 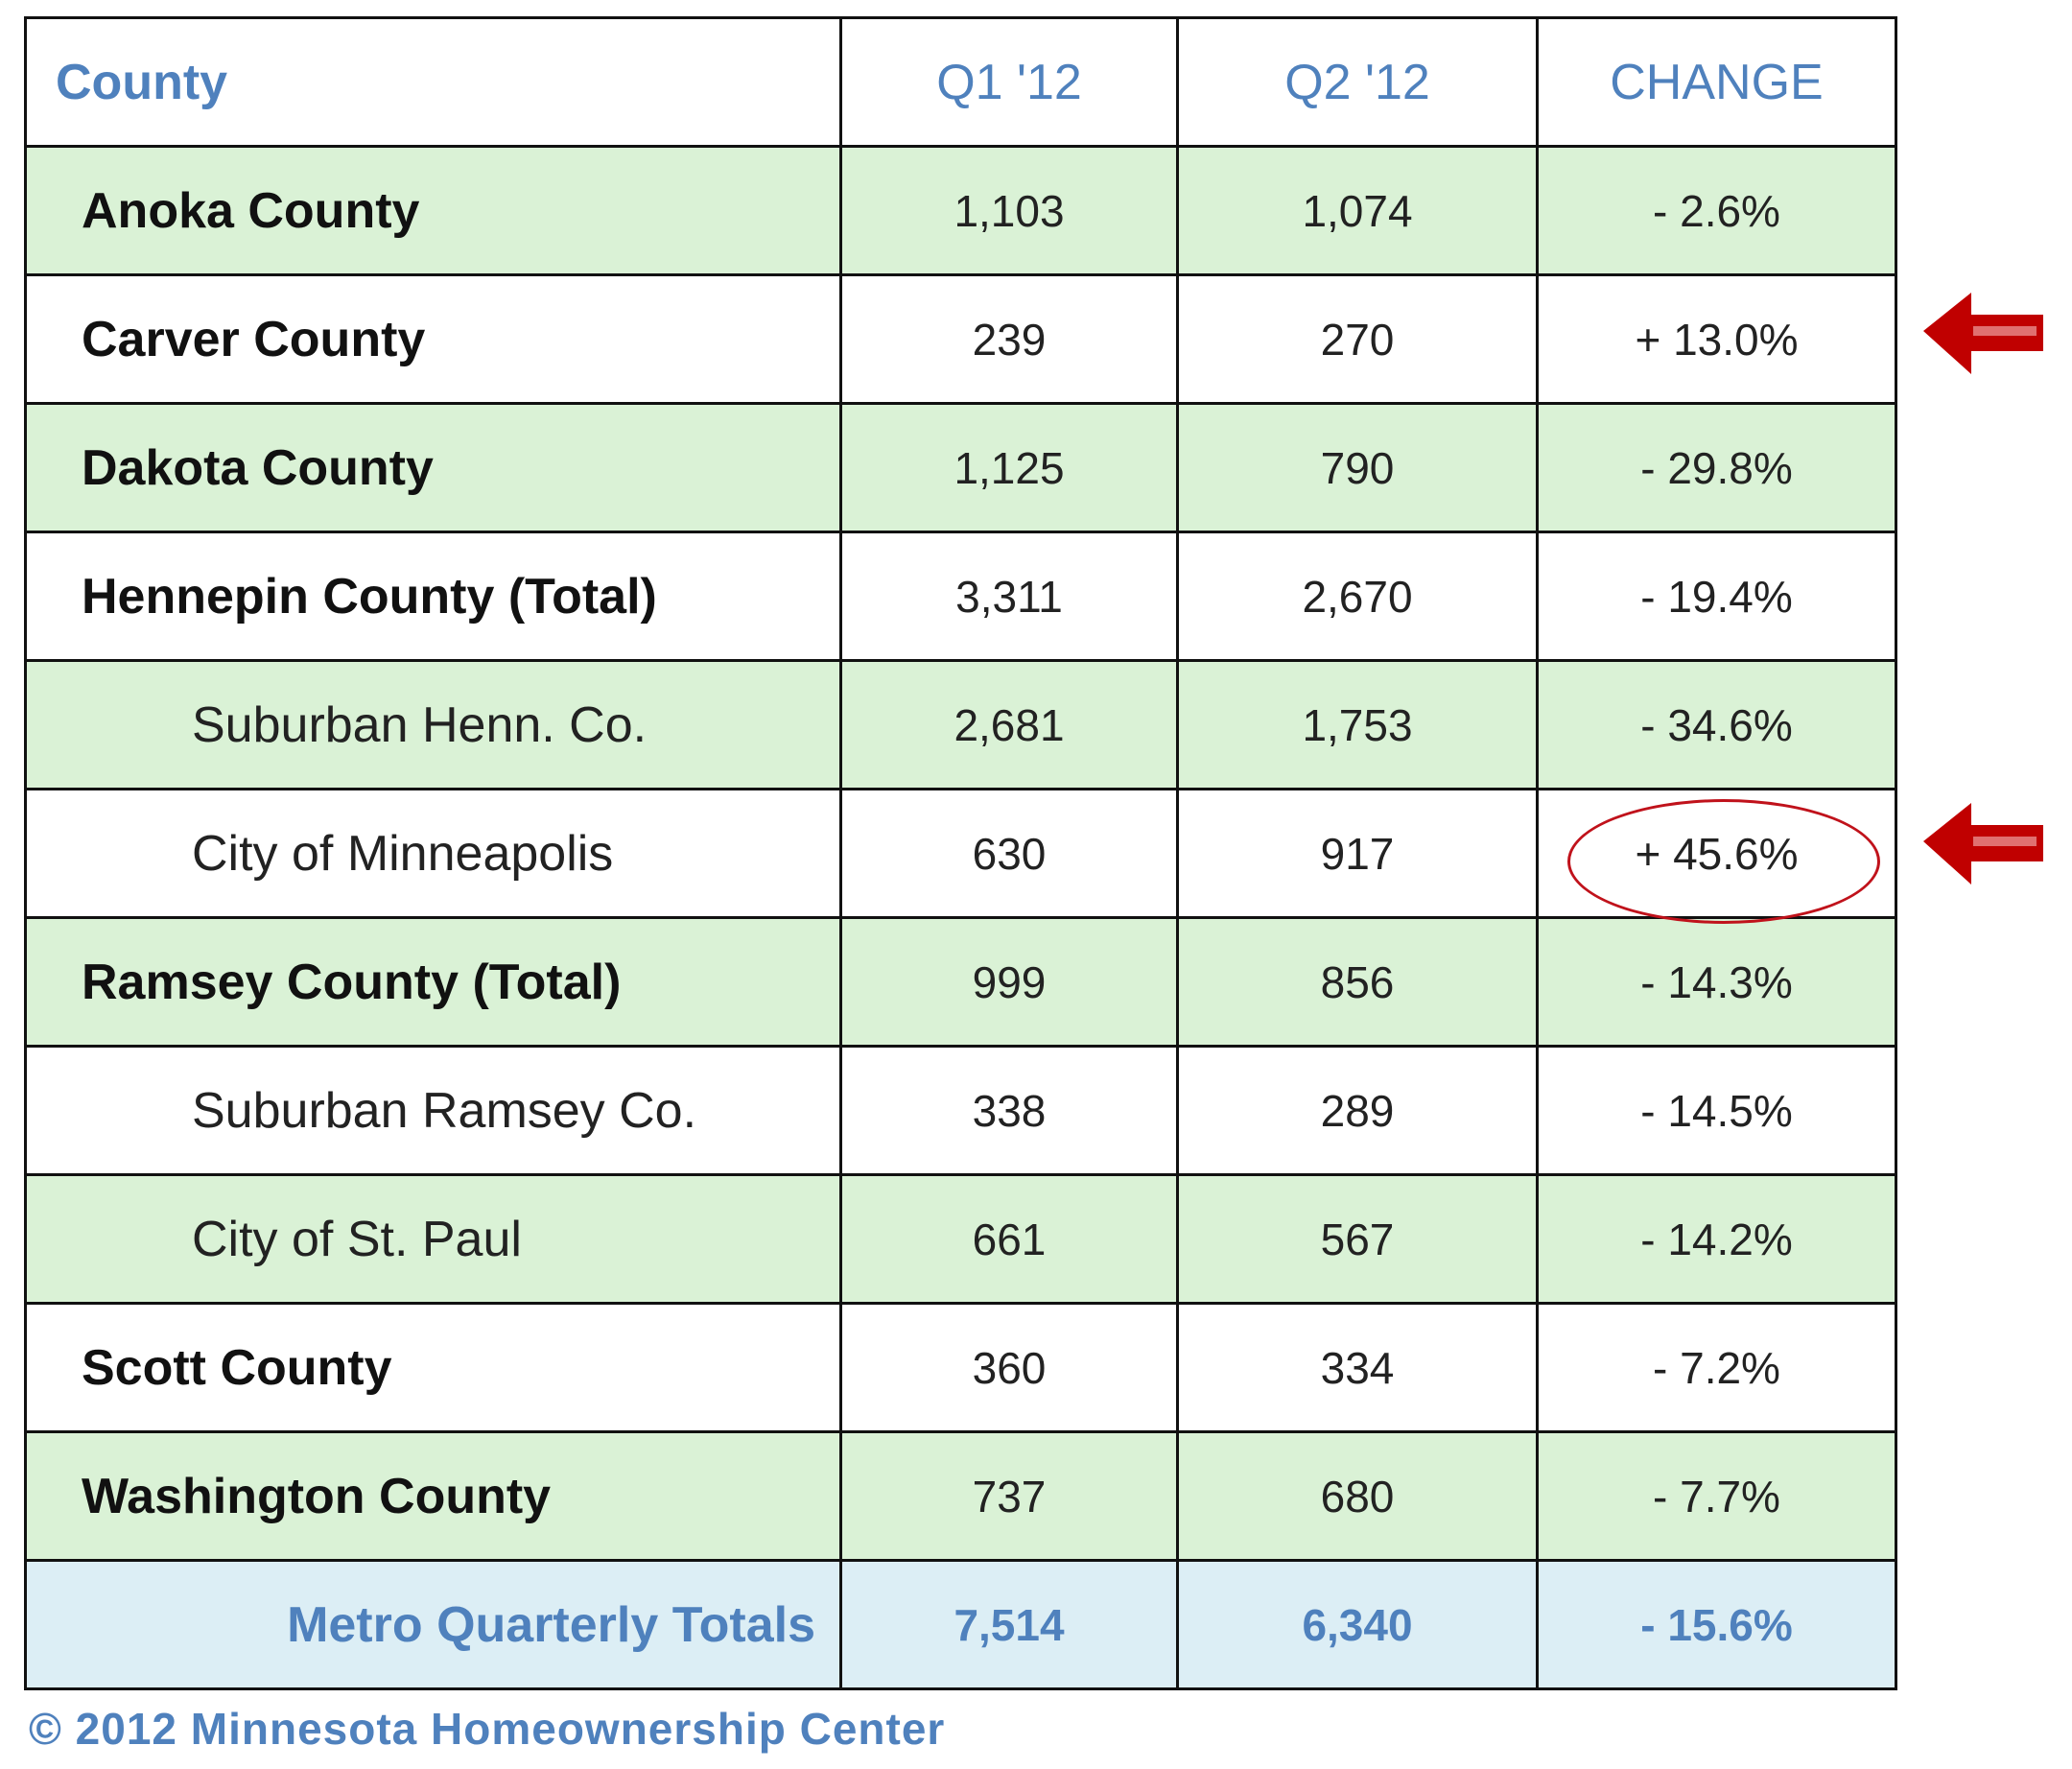 I want to click on change-text: - 19.4%, so click(x=1716, y=596).